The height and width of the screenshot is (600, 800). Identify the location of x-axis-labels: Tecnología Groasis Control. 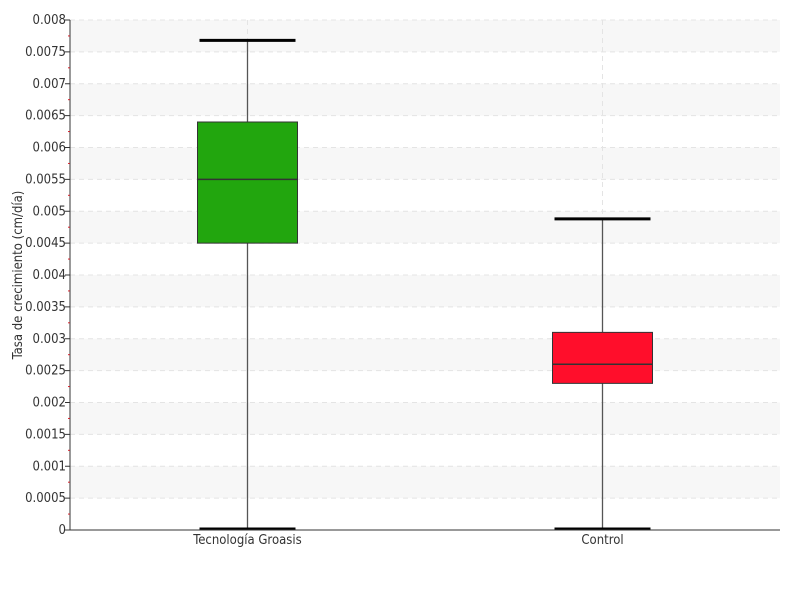
(407, 540).